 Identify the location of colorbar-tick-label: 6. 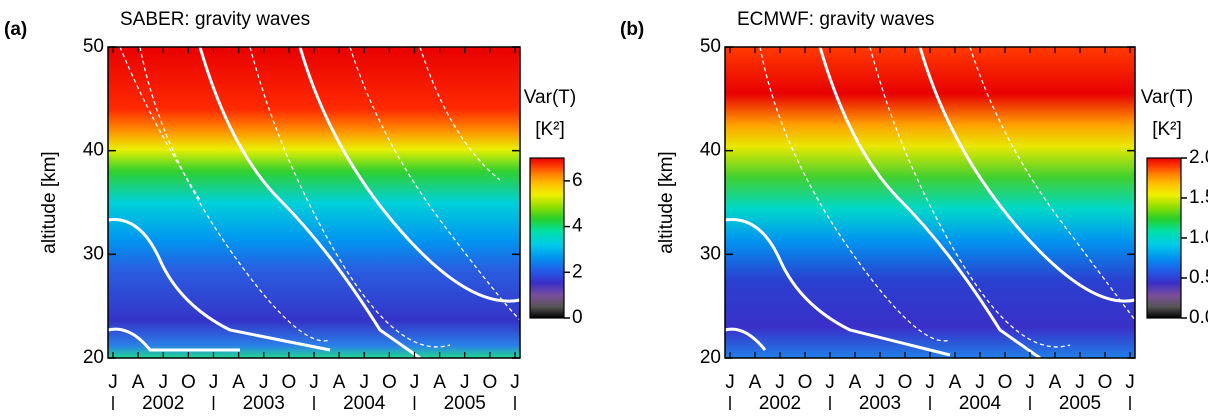
(577, 180).